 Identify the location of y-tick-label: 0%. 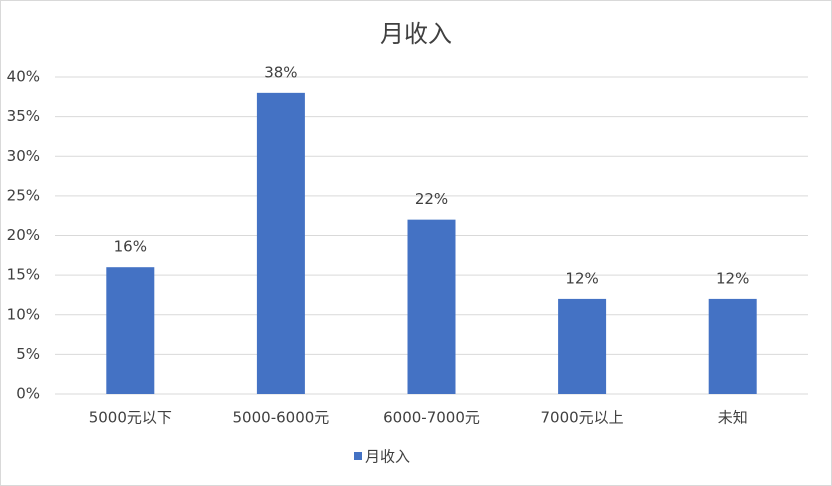
(28, 394).